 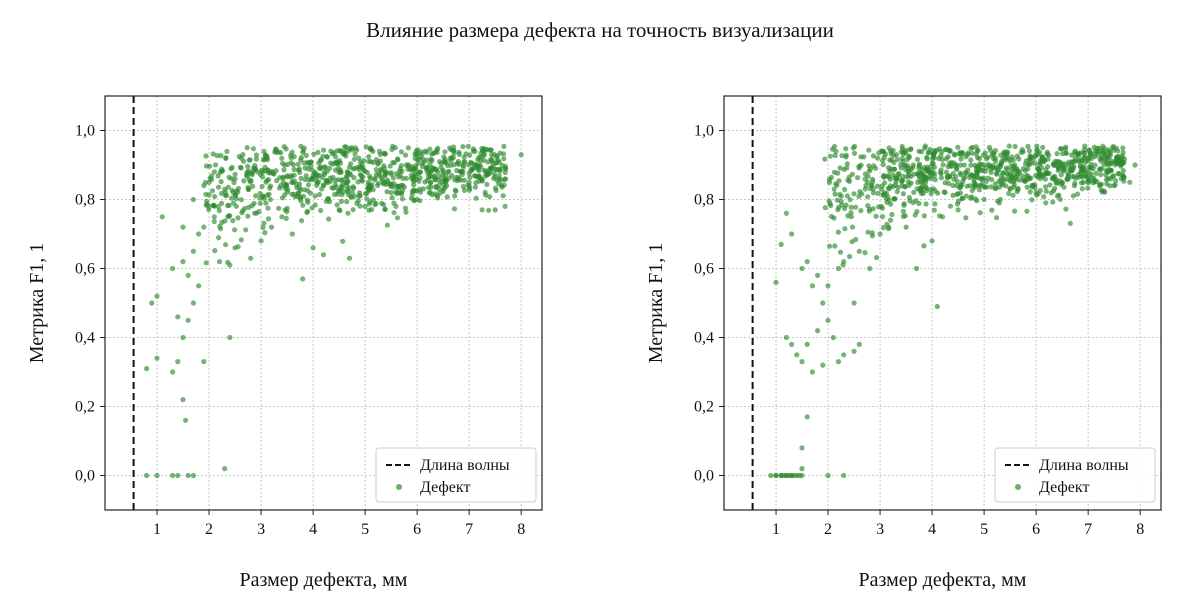 I want to click on y-tick-label: 0,4, so click(x=85, y=338).